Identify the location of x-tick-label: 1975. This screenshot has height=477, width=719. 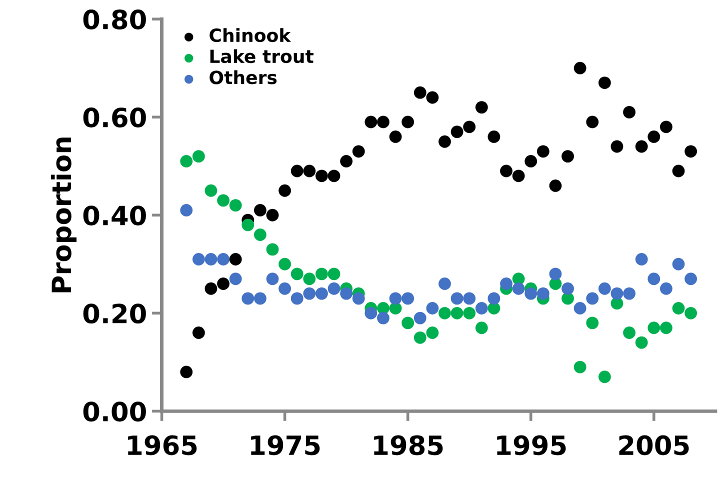
(285, 445).